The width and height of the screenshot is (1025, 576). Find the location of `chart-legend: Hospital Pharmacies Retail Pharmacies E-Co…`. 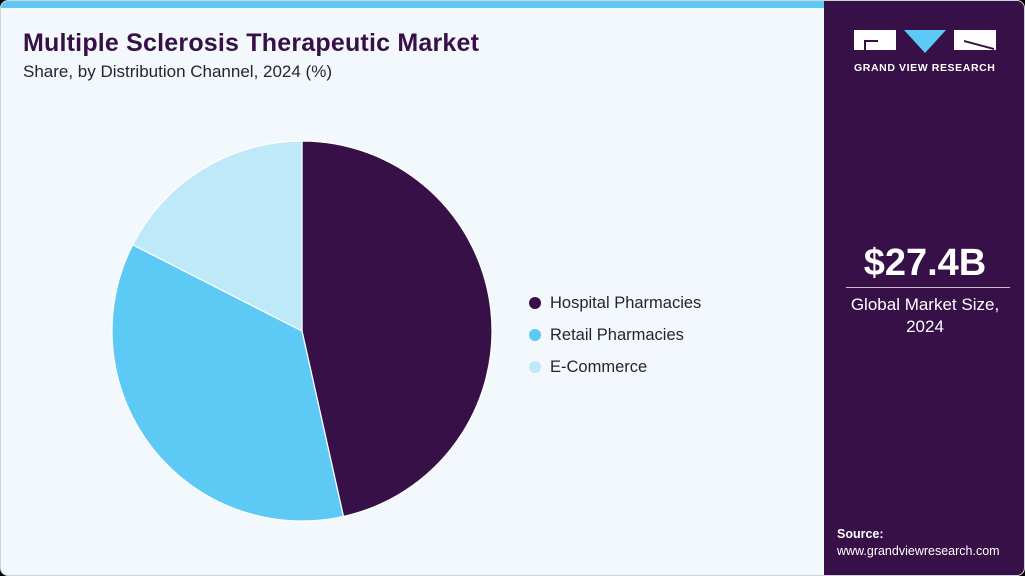

chart-legend: Hospital Pharmacies Retail Pharmacies E-Co… is located at coordinates (615, 335).